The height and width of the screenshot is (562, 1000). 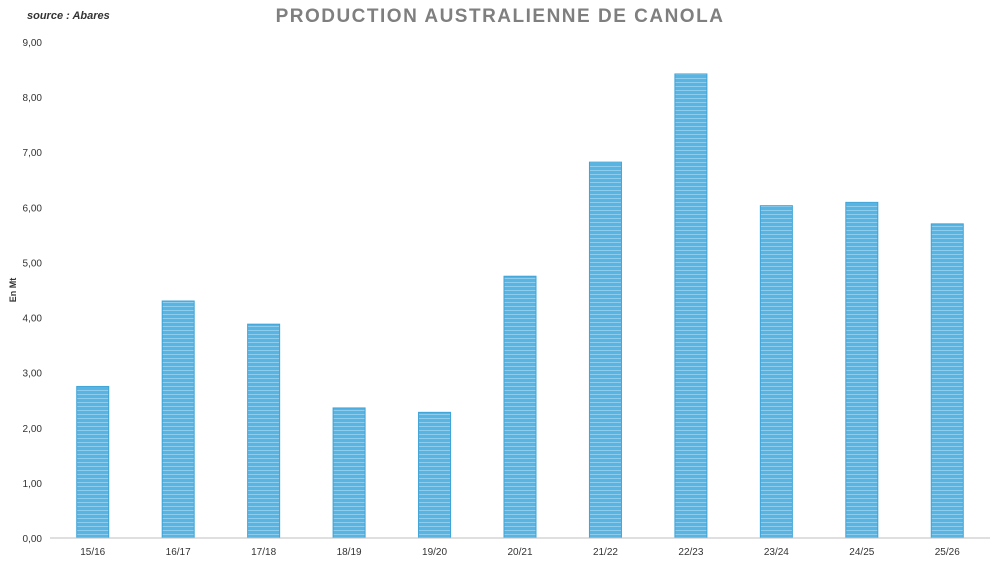 What do you see at coordinates (263, 552) in the screenshot?
I see `x-tick-label: 17/18` at bounding box center [263, 552].